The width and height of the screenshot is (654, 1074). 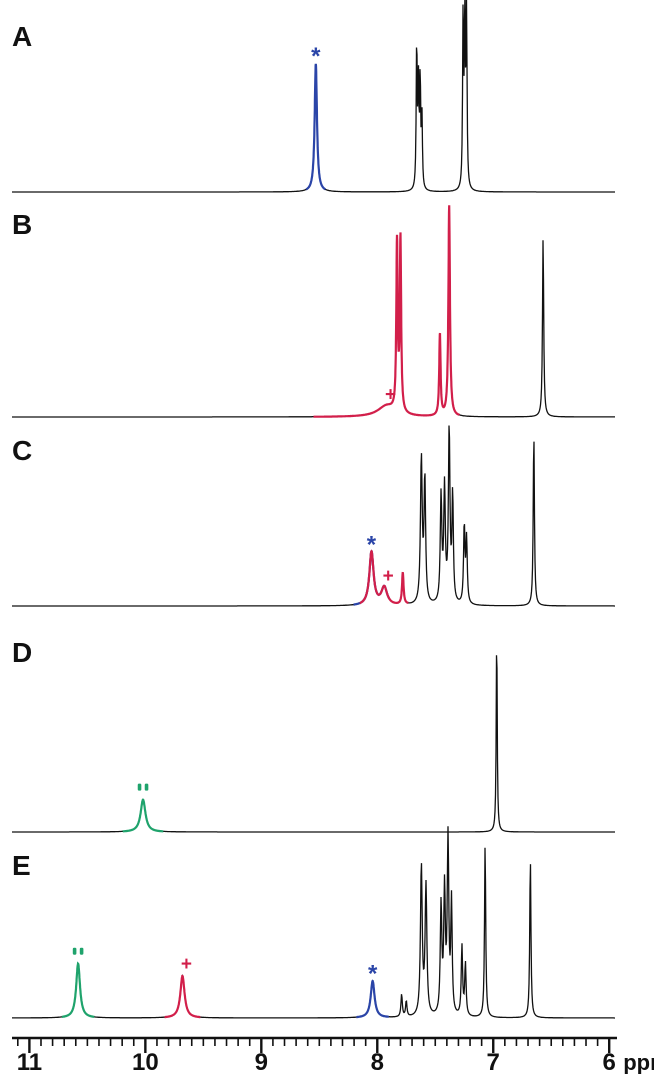 What do you see at coordinates (22, 450) in the screenshot?
I see `spectrum-label: C` at bounding box center [22, 450].